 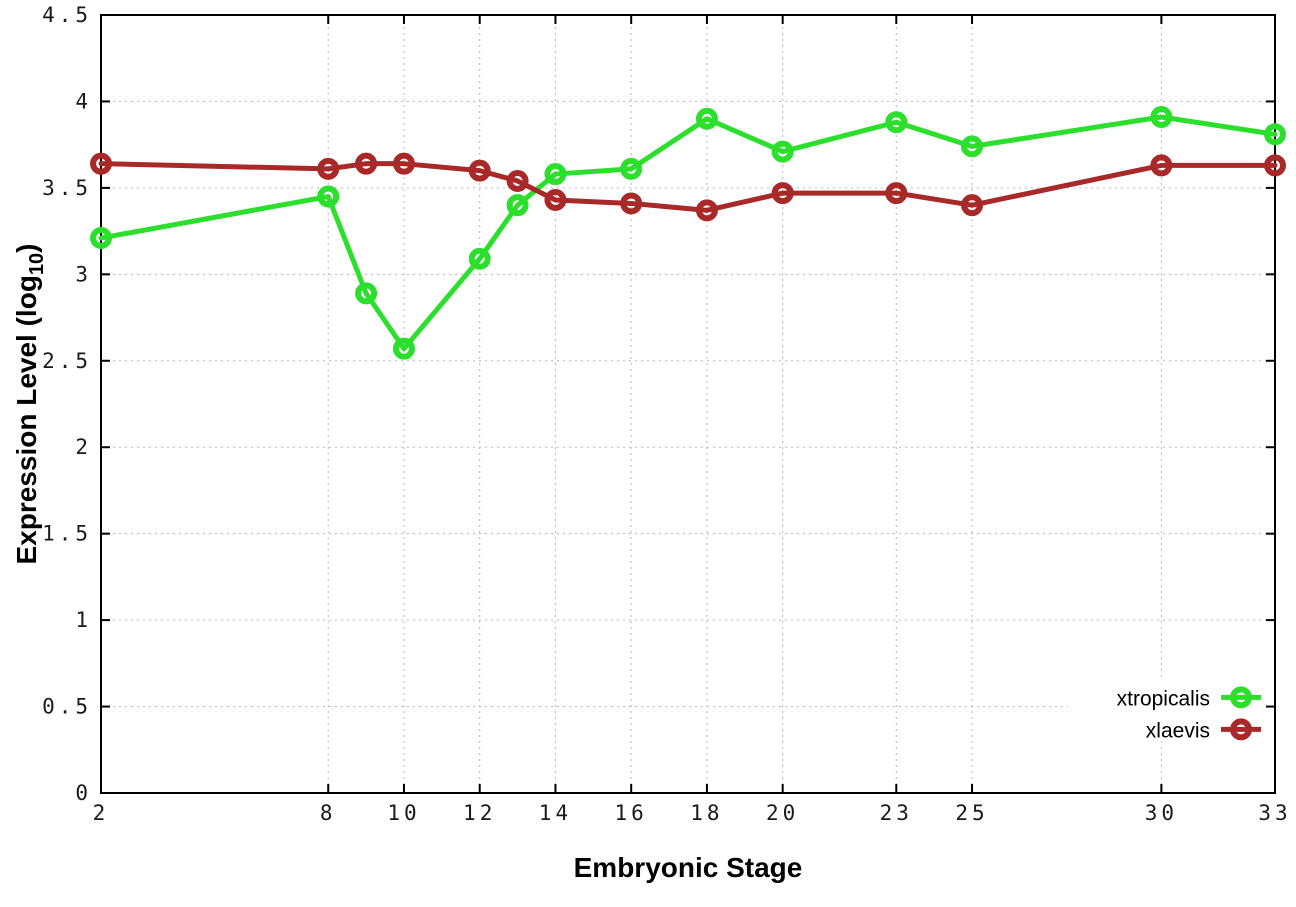 What do you see at coordinates (1163, 698) in the screenshot?
I see `legend-label-xtropicalis: xtropicalis` at bounding box center [1163, 698].